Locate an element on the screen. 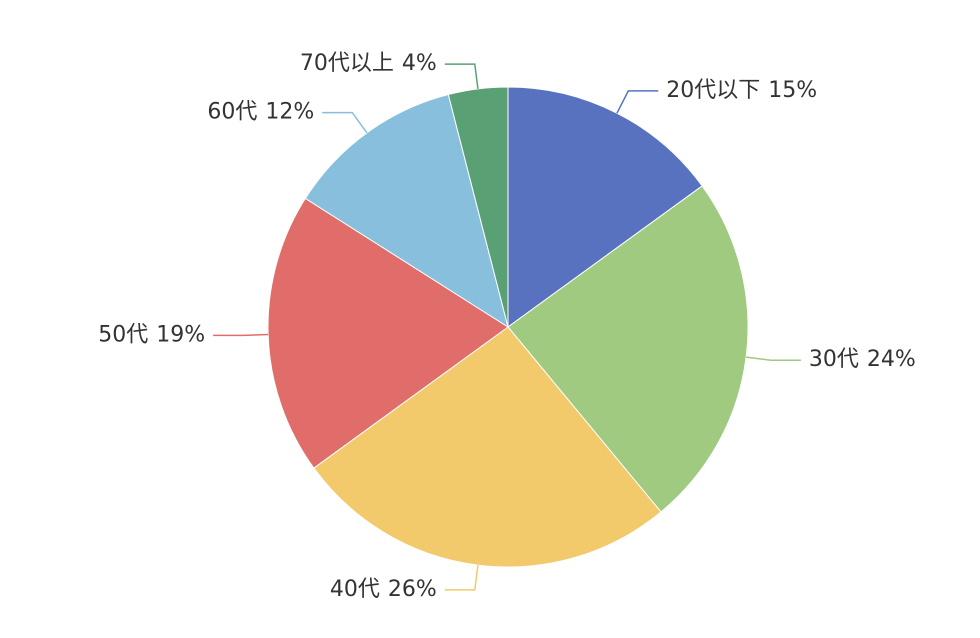 This screenshot has width=980, height=638. category-label: 70代以上 is located at coordinates (347, 63).